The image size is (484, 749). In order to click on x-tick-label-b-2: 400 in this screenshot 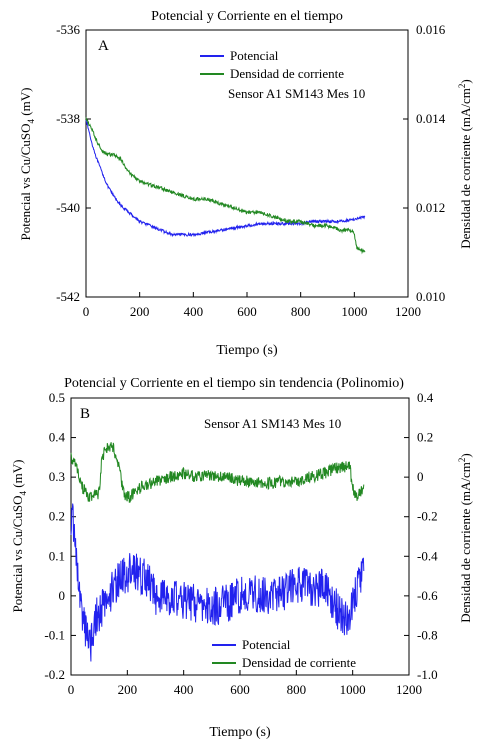, I will do `click(184, 689)`.